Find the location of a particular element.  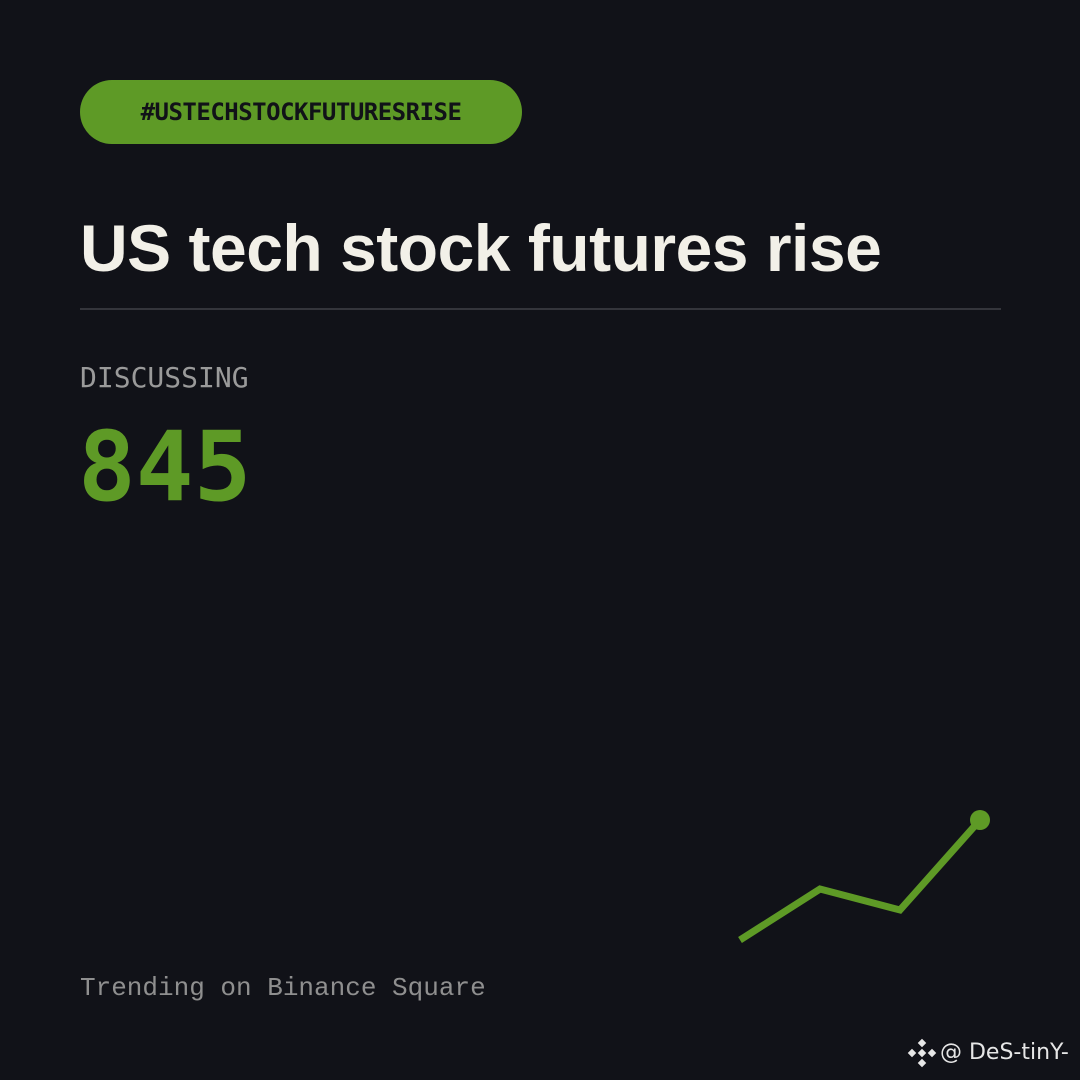

footer: Trending on Binance Square is located at coordinates (283, 988).